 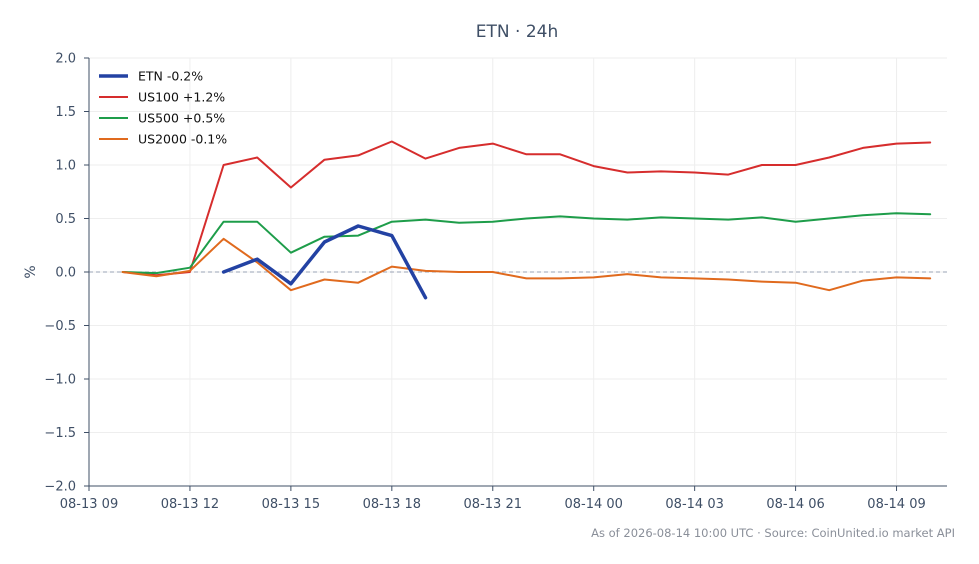 What do you see at coordinates (65, 273) in the screenshot?
I see `y-tick-label: 0.0` at bounding box center [65, 273].